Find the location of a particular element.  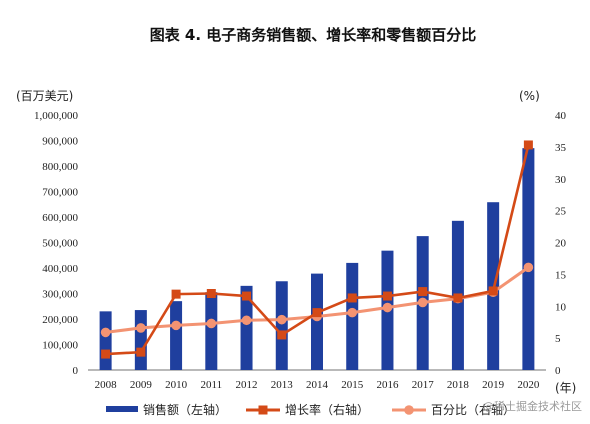

x-tick-label: 2017 is located at coordinates (423, 385).